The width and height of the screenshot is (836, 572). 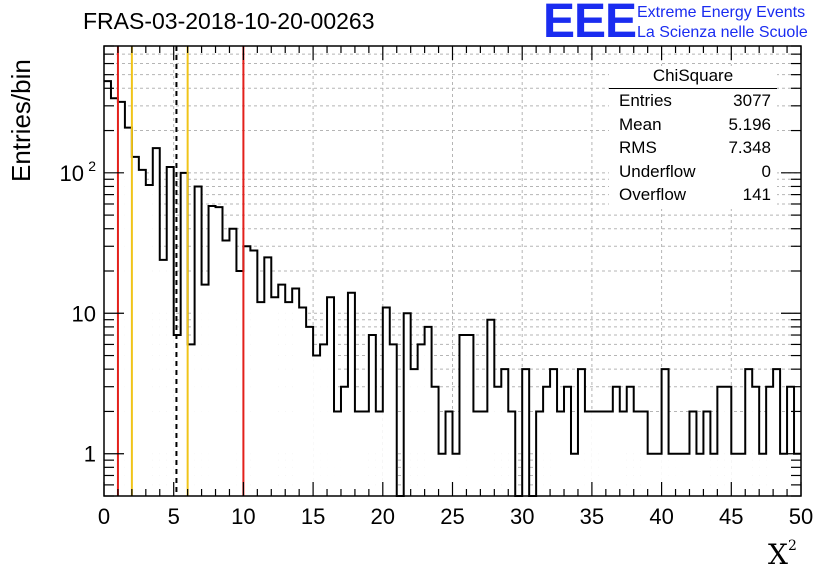 I want to click on stats-row-overflow: Overflow 141, so click(x=693, y=197).